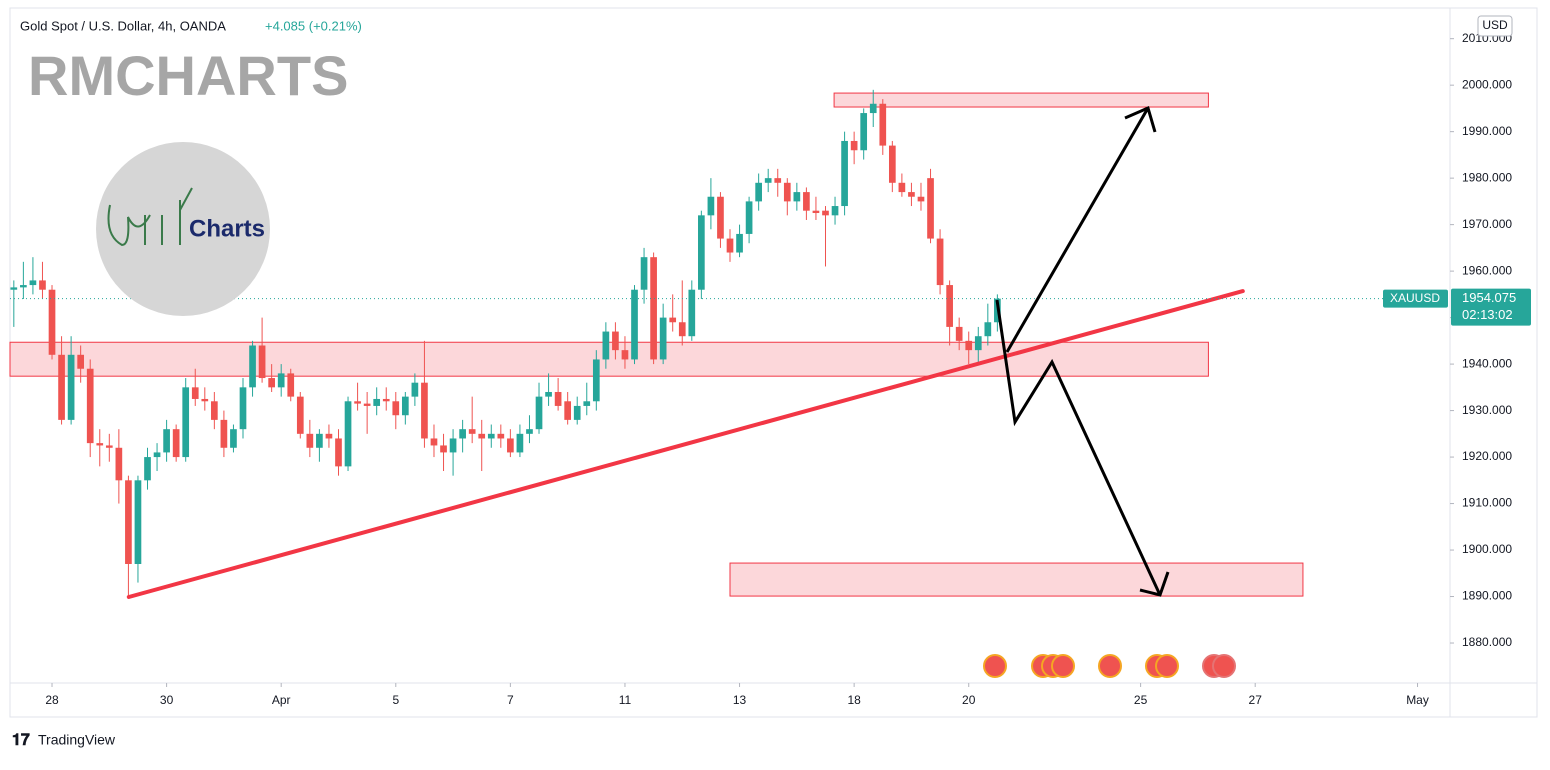 This screenshot has width=1550, height=770. I want to click on x-tick-label: Apr, so click(281, 700).